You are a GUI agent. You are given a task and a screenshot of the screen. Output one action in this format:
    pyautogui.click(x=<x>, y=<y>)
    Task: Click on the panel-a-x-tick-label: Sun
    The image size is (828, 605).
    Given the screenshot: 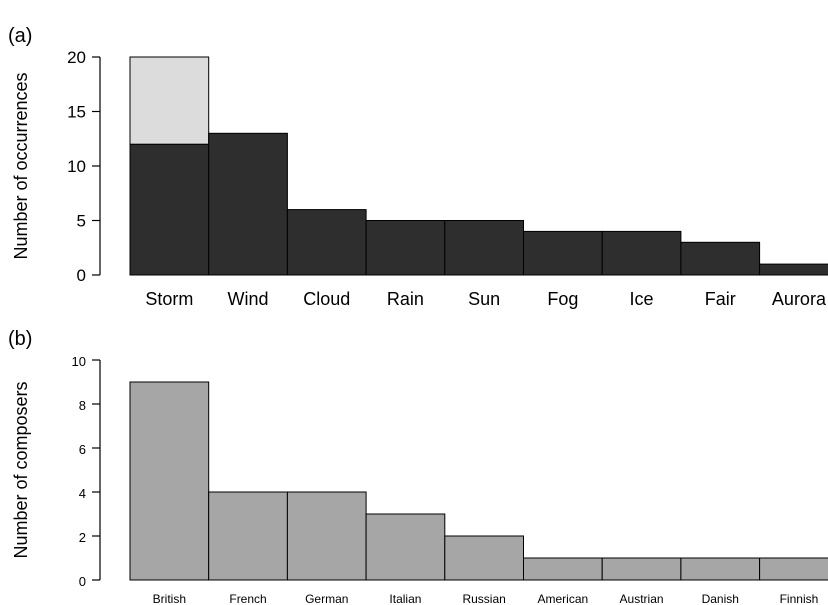 What is the action you would take?
    pyautogui.click(x=484, y=299)
    